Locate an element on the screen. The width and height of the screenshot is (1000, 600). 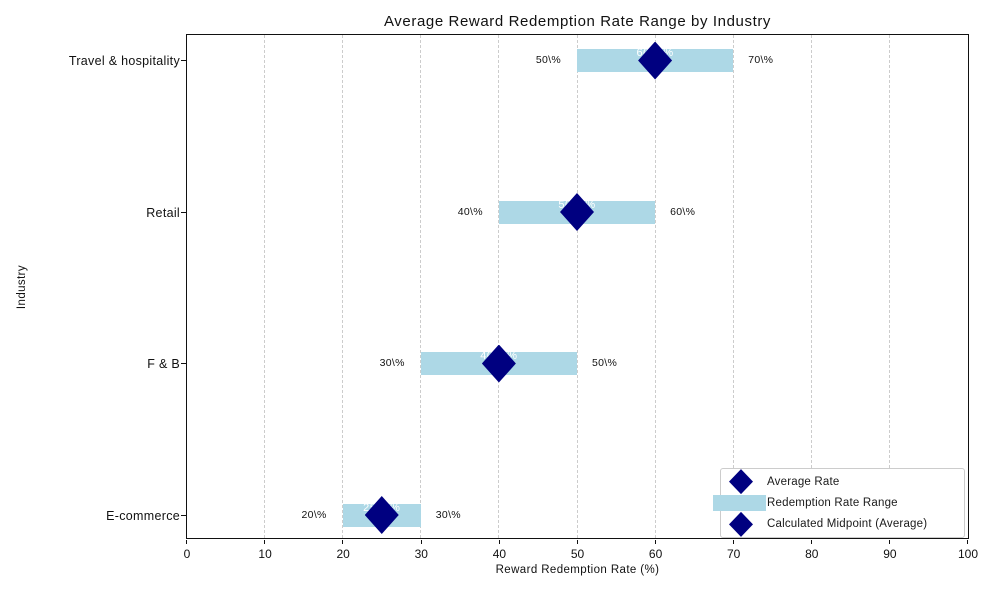
x-tick-label: 10 is located at coordinates (265, 554).